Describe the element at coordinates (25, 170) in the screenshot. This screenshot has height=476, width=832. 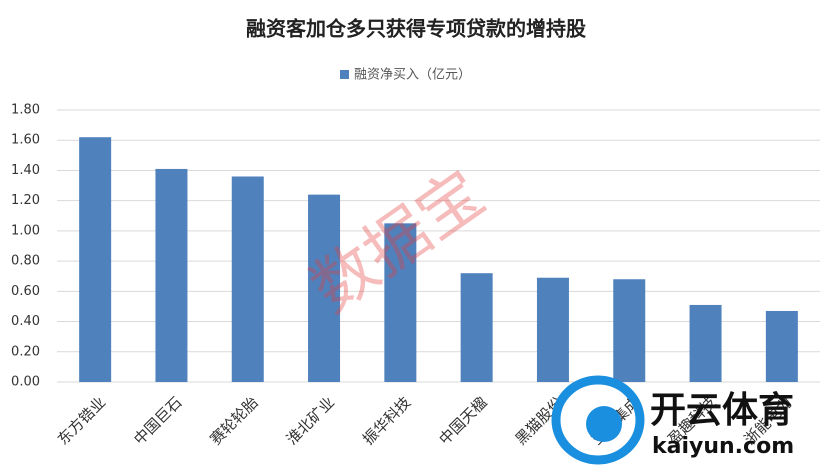
I see `y-tick-label: 1.40` at that location.